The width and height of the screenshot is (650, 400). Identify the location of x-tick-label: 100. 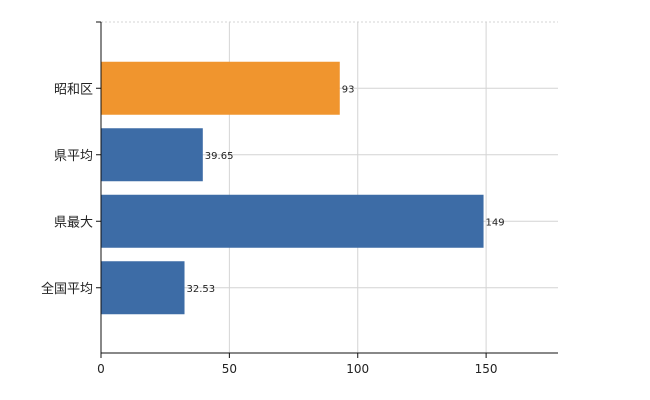
(357, 369).